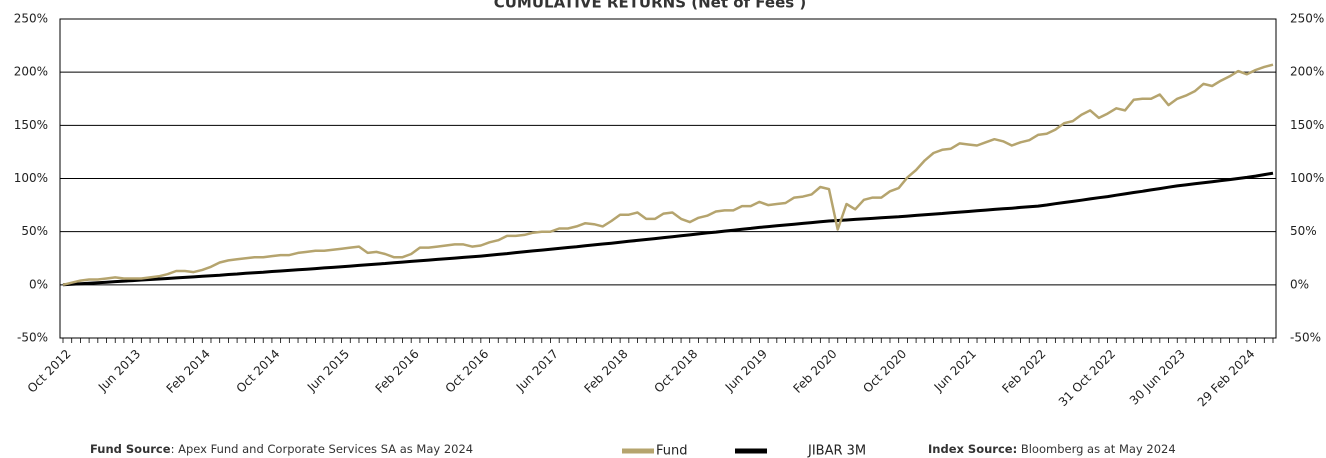 The image size is (1326, 458). What do you see at coordinates (130, 449) in the screenshot?
I see `fund-source-label: Fund Source` at bounding box center [130, 449].